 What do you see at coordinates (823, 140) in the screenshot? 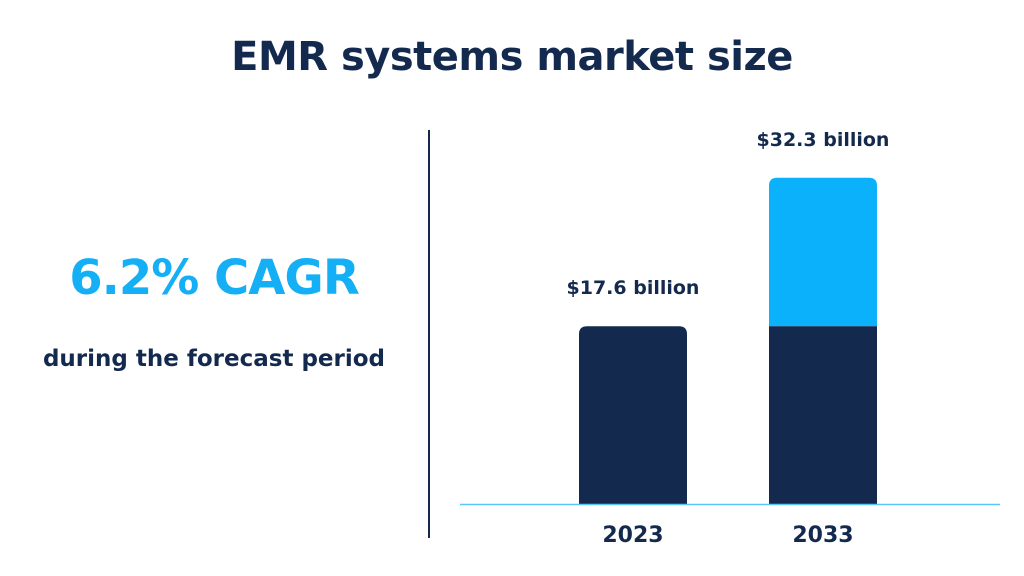
I see `data-label-2033: $32.3 billion` at bounding box center [823, 140].